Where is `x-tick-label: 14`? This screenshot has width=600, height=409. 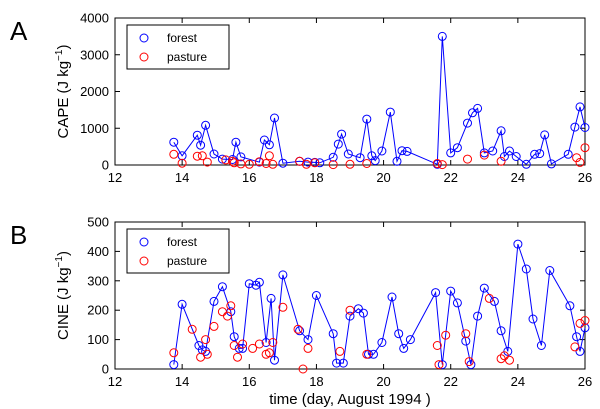
x-tick-label: 14 is located at coordinates (182, 381).